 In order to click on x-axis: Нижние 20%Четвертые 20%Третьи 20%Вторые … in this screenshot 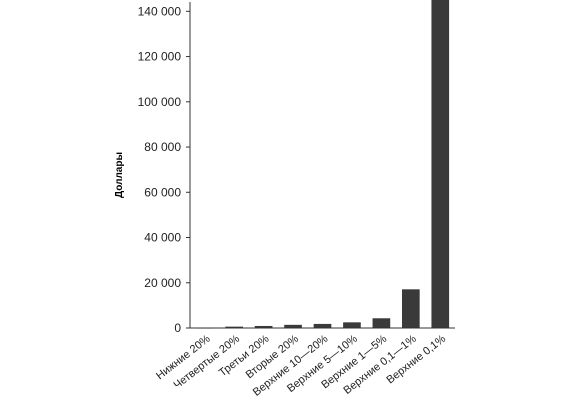, I will do `click(304, 363)`.